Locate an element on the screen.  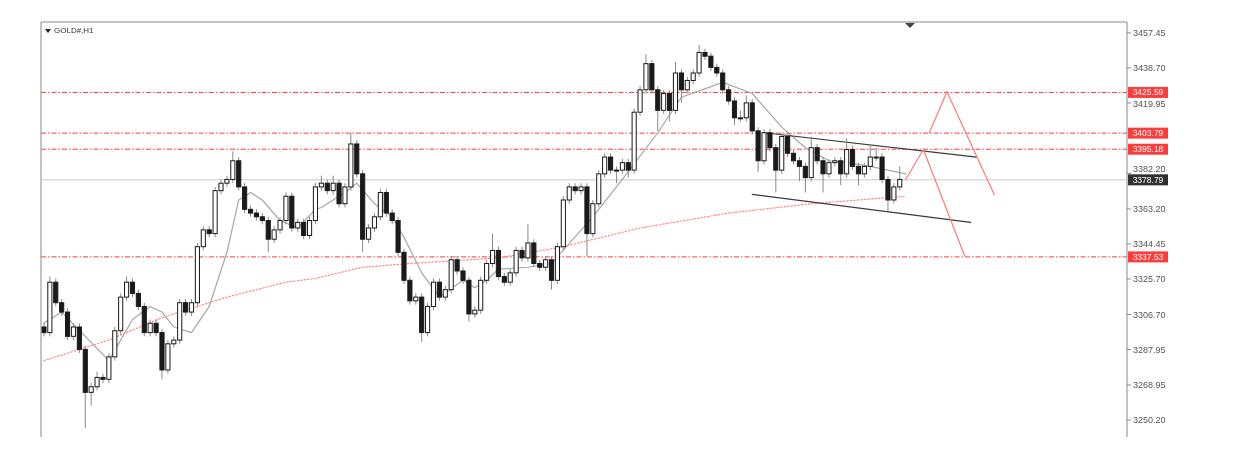
y-tick-label: 3250.20 is located at coordinates (1149, 420).